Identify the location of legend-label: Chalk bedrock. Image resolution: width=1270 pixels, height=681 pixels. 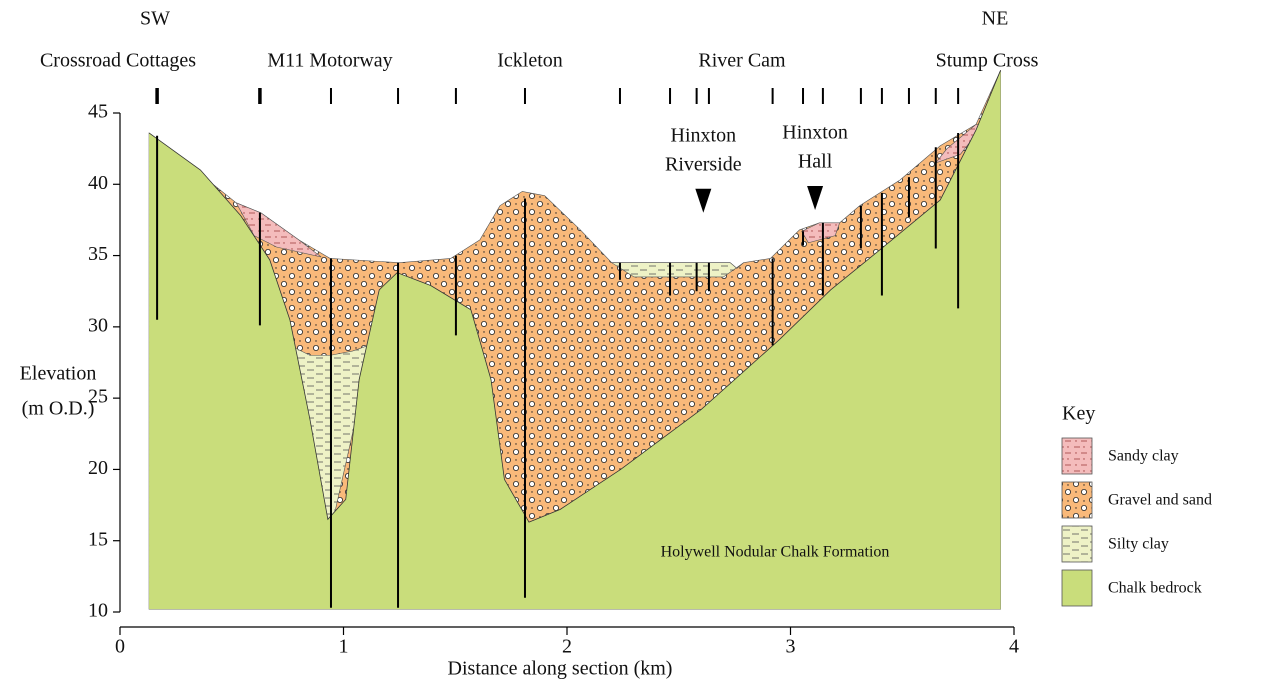
(1155, 588).